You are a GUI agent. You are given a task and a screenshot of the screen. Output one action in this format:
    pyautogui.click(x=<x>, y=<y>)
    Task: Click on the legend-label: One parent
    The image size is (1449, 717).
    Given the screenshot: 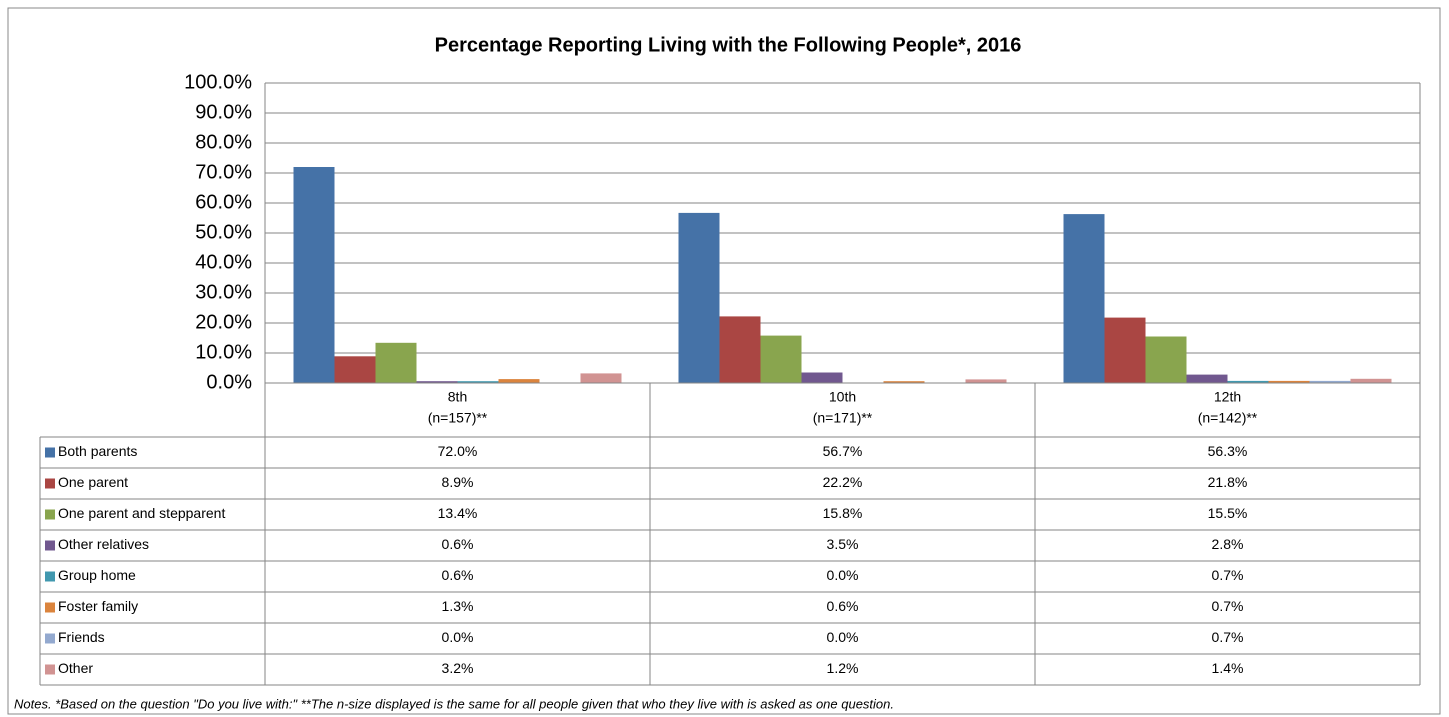 What is the action you would take?
    pyautogui.click(x=93, y=482)
    